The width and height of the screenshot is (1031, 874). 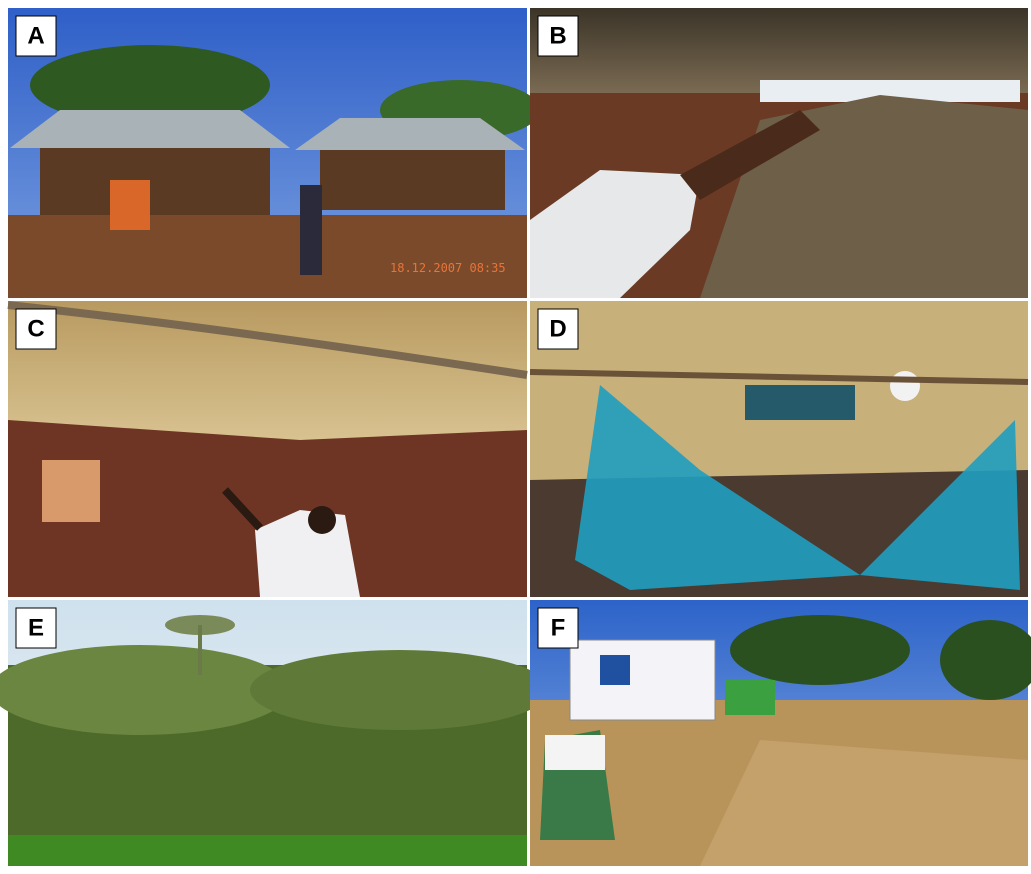 I want to click on panel-label: B, so click(x=557, y=35).